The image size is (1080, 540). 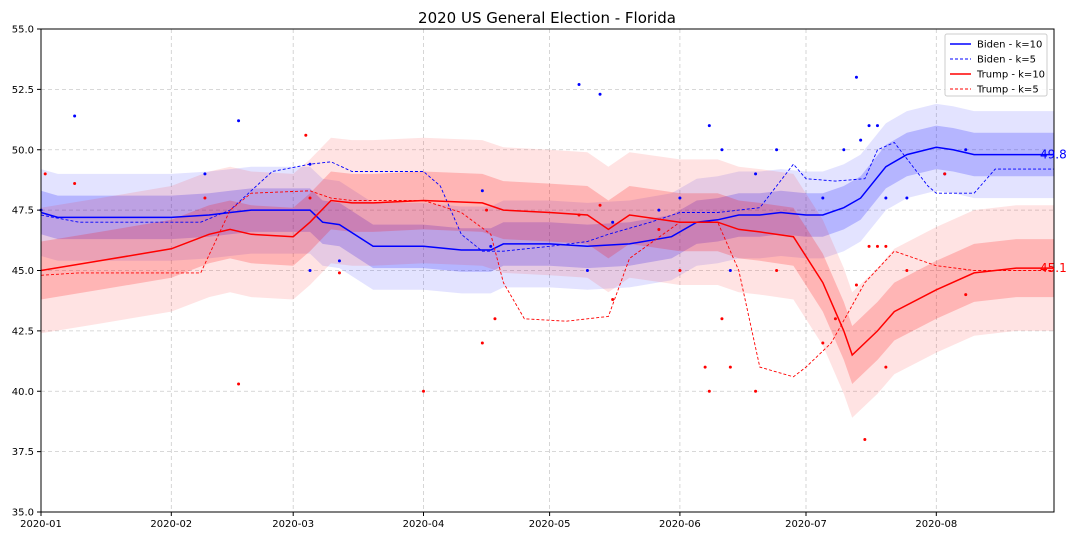 What do you see at coordinates (293, 524) in the screenshot?
I see `x-tick-label: 2020-03` at bounding box center [293, 524].